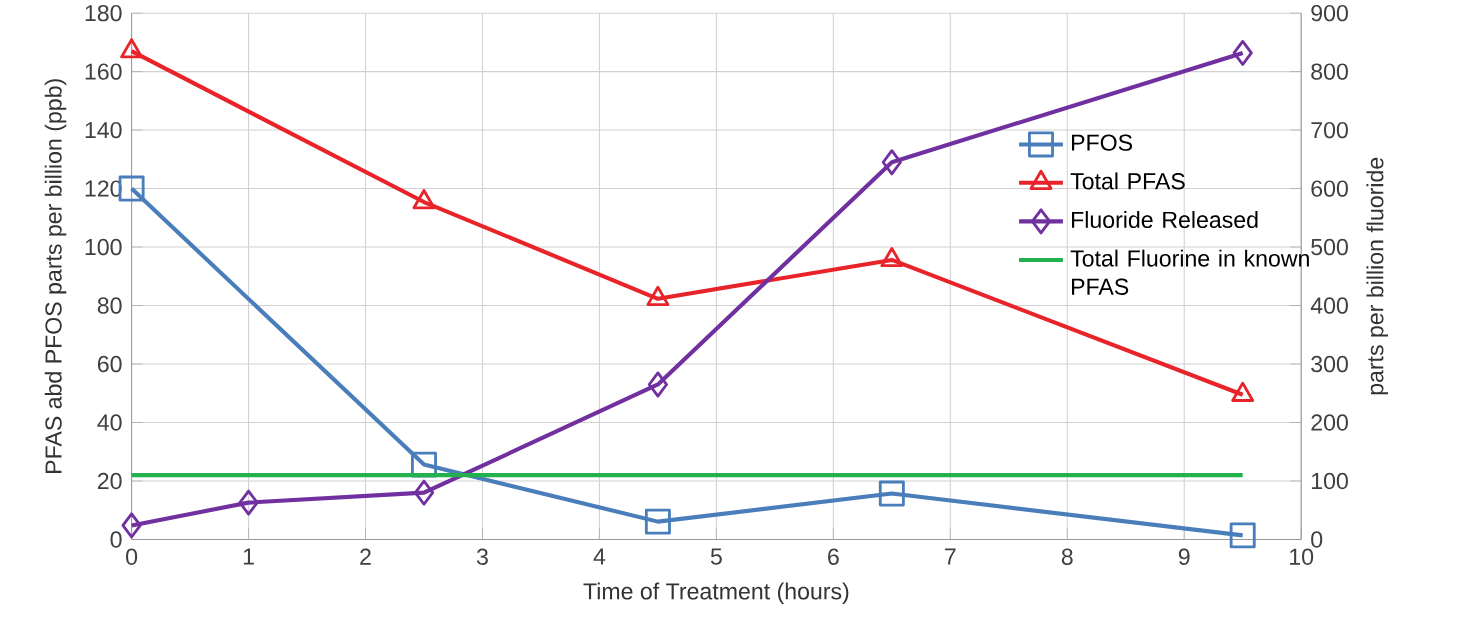  What do you see at coordinates (1329, 305) in the screenshot?
I see `y2-tick-label: 400` at bounding box center [1329, 305].